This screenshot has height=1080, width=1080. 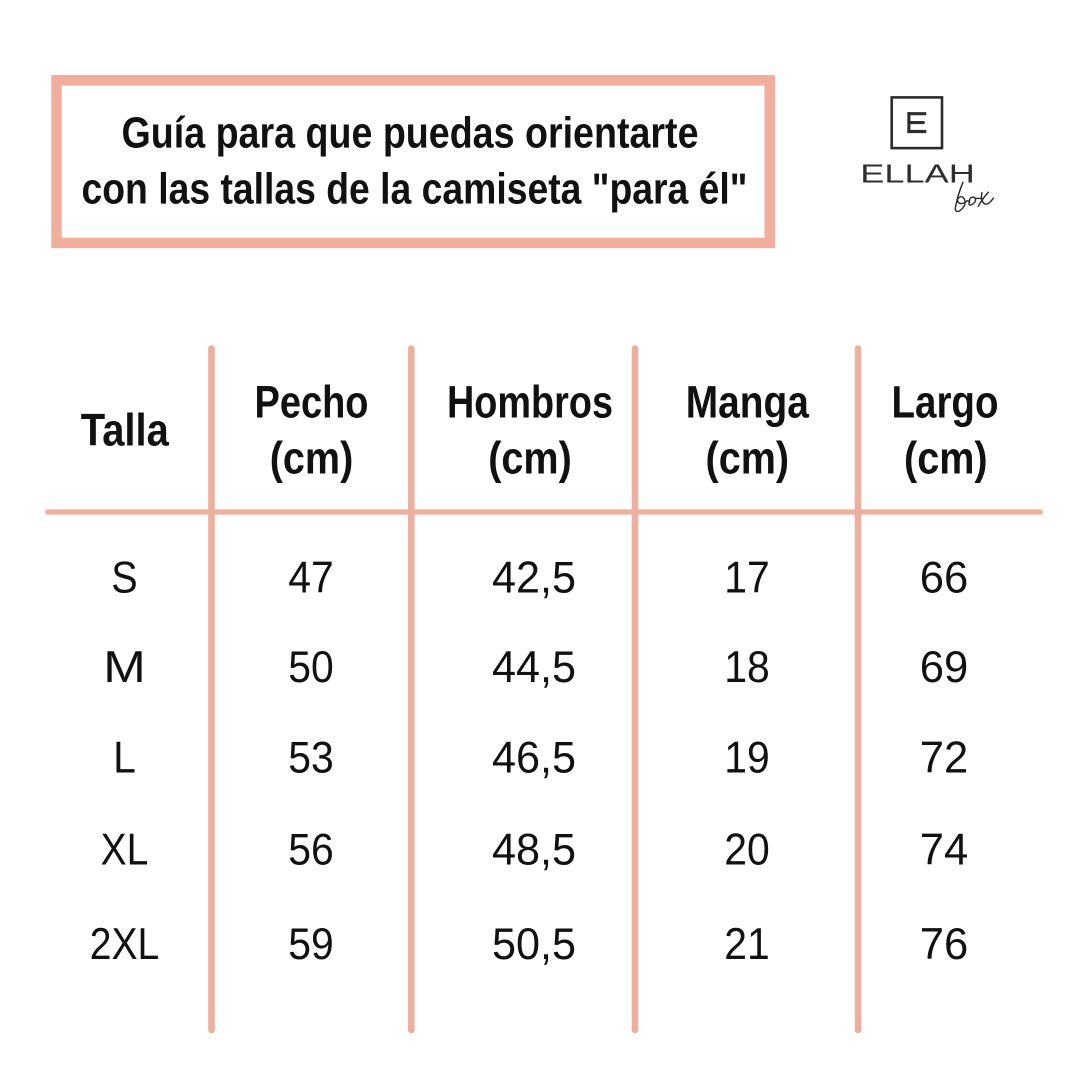 What do you see at coordinates (945, 401) in the screenshot?
I see `svg-text: Largo` at bounding box center [945, 401].